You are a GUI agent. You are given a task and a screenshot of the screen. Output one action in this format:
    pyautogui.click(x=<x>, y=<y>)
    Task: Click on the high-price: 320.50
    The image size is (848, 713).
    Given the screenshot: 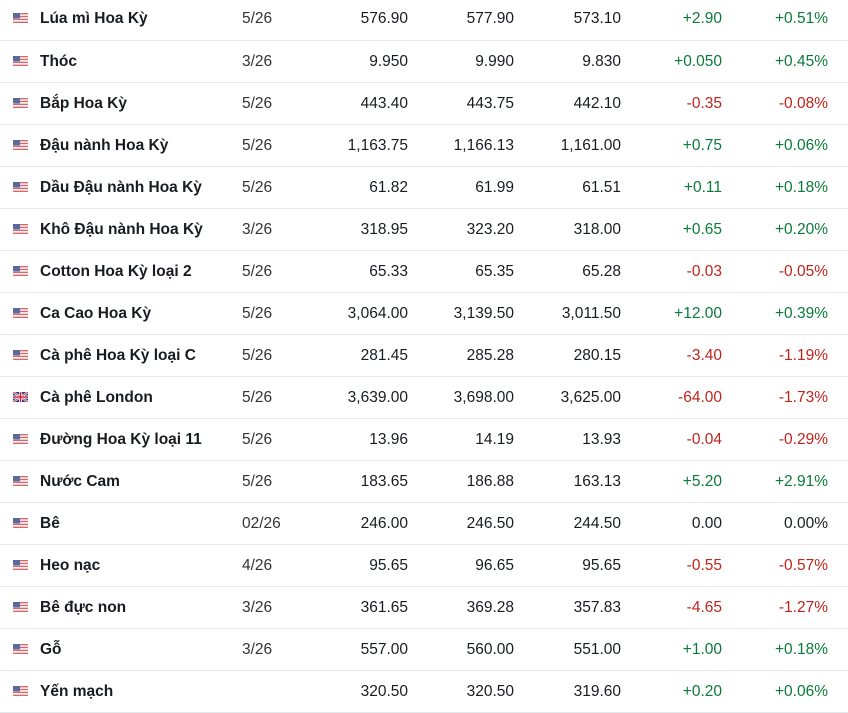 What is the action you would take?
    pyautogui.click(x=490, y=691)
    